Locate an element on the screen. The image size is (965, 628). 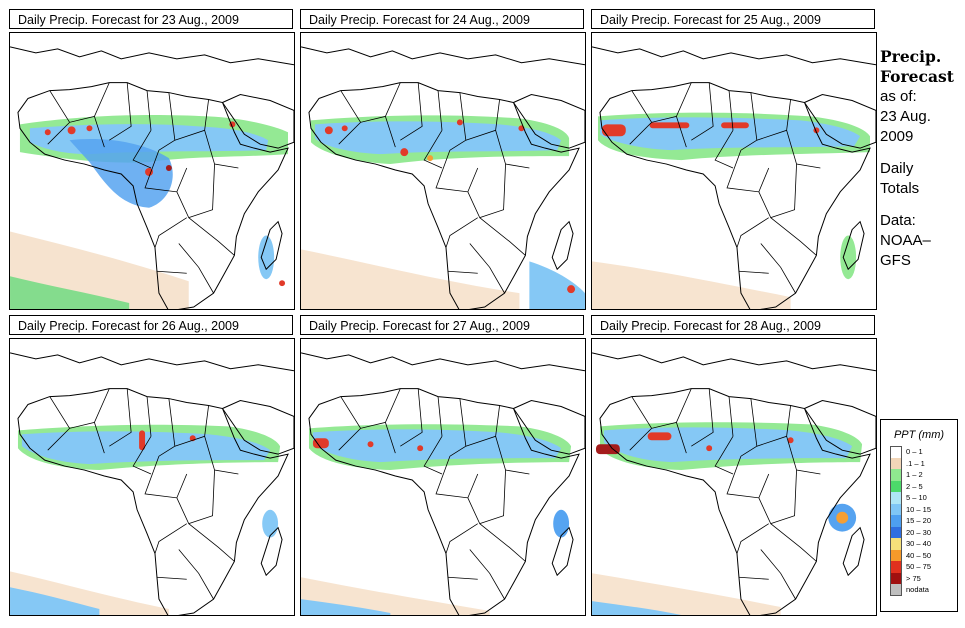
legend-label: 0 – 1 is located at coordinates (914, 451).